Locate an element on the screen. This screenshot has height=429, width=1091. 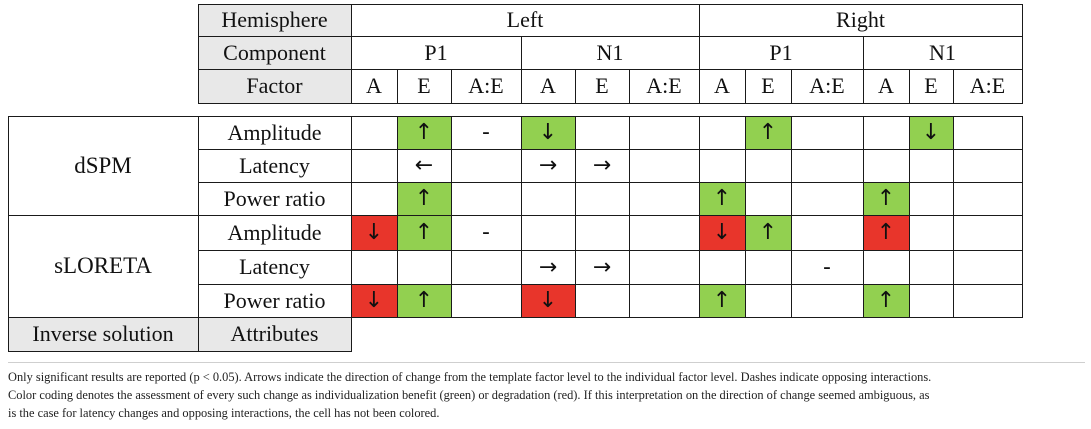
dash-marker: - is located at coordinates (486, 232).